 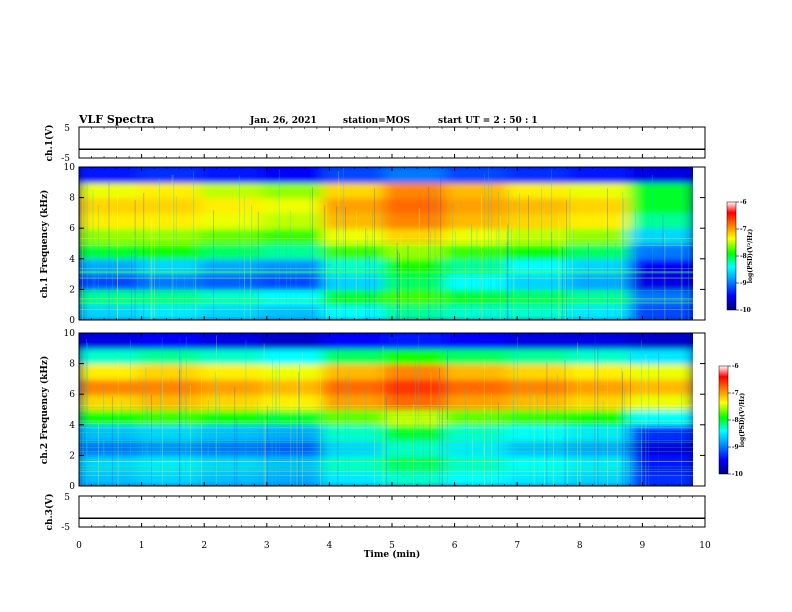 I want to click on freq-tick-label: 4, so click(x=72, y=260).